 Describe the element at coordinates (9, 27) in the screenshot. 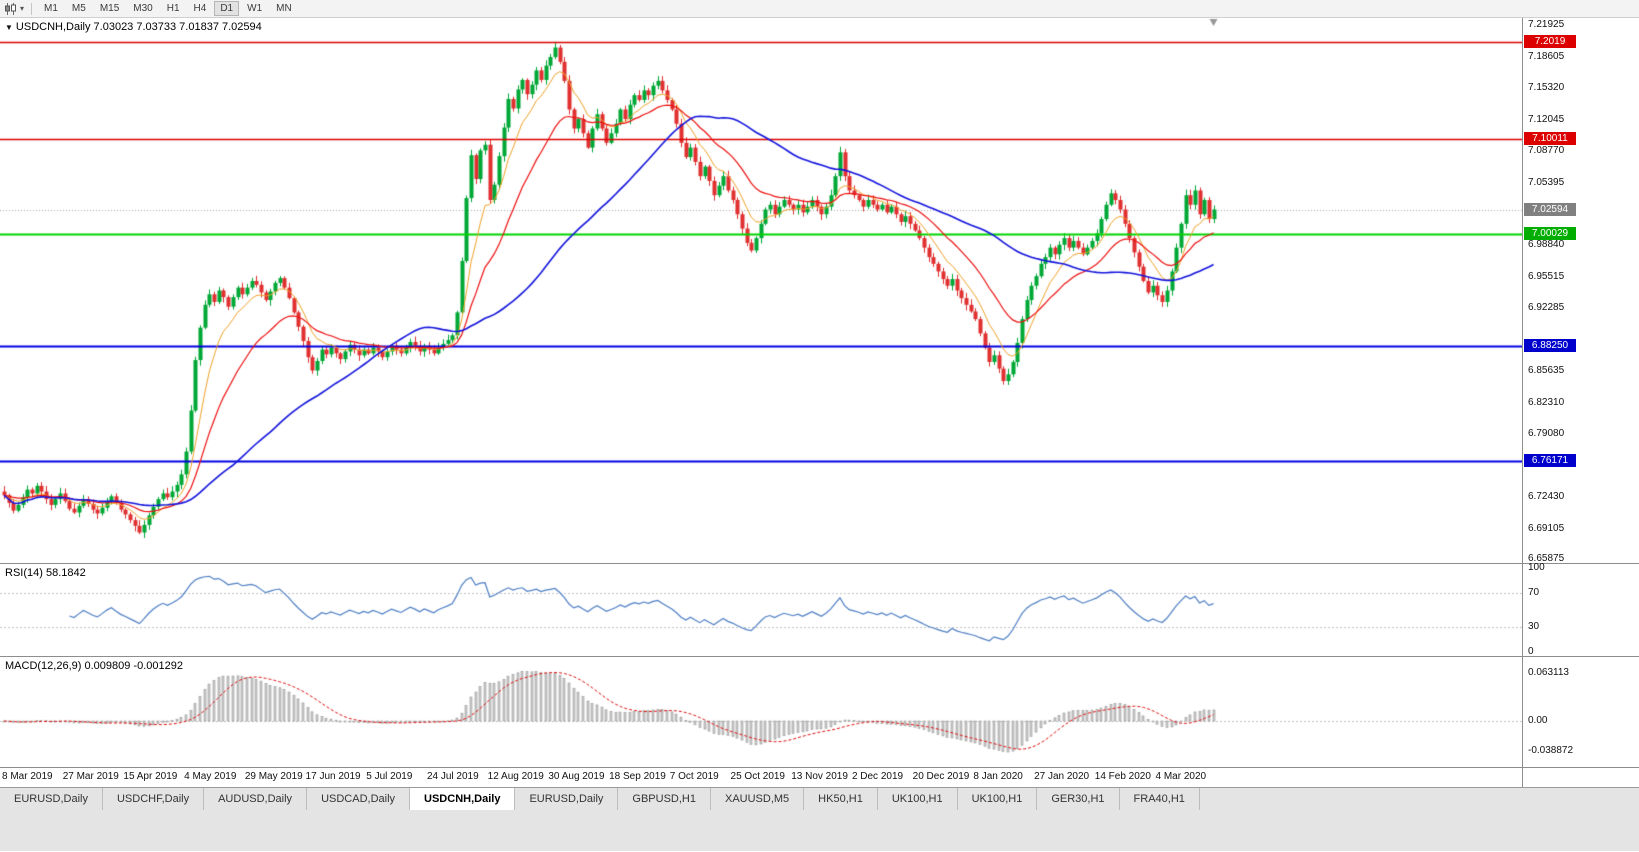

I see `symbol-dropdown-icon: ▼` at that location.